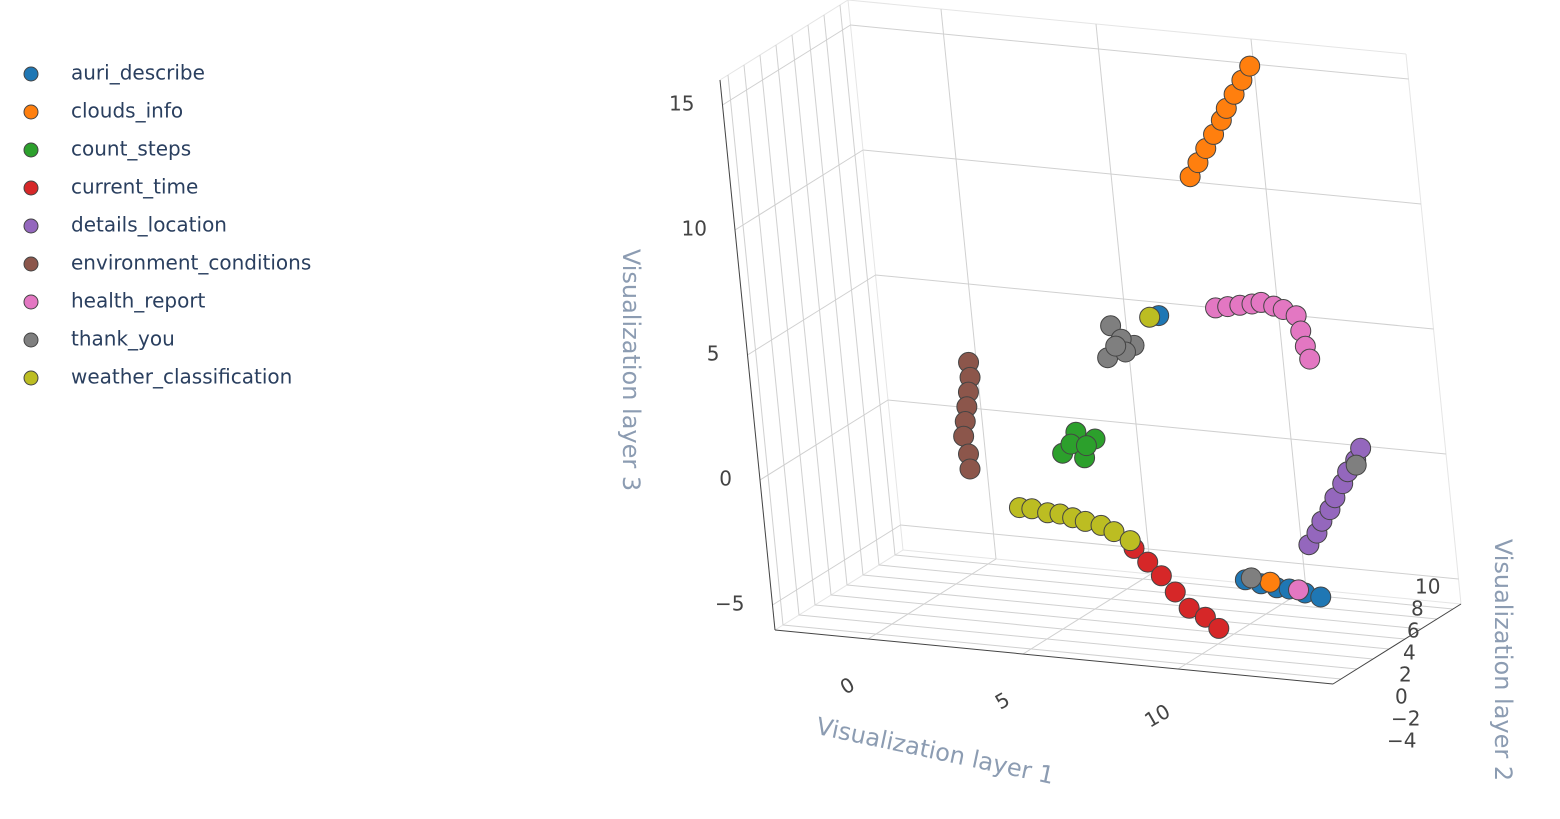 The image size is (1560, 819). I want to click on x-tick-label: 0, so click(847, 685).